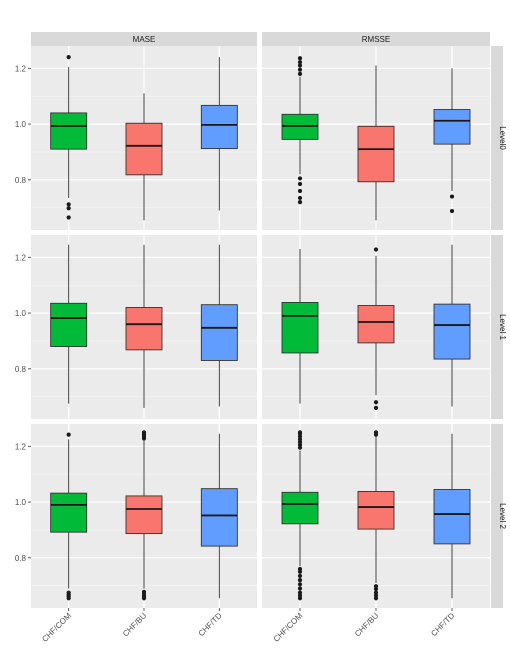  I want to click on panel-level0-rmsse, so click(376, 138).